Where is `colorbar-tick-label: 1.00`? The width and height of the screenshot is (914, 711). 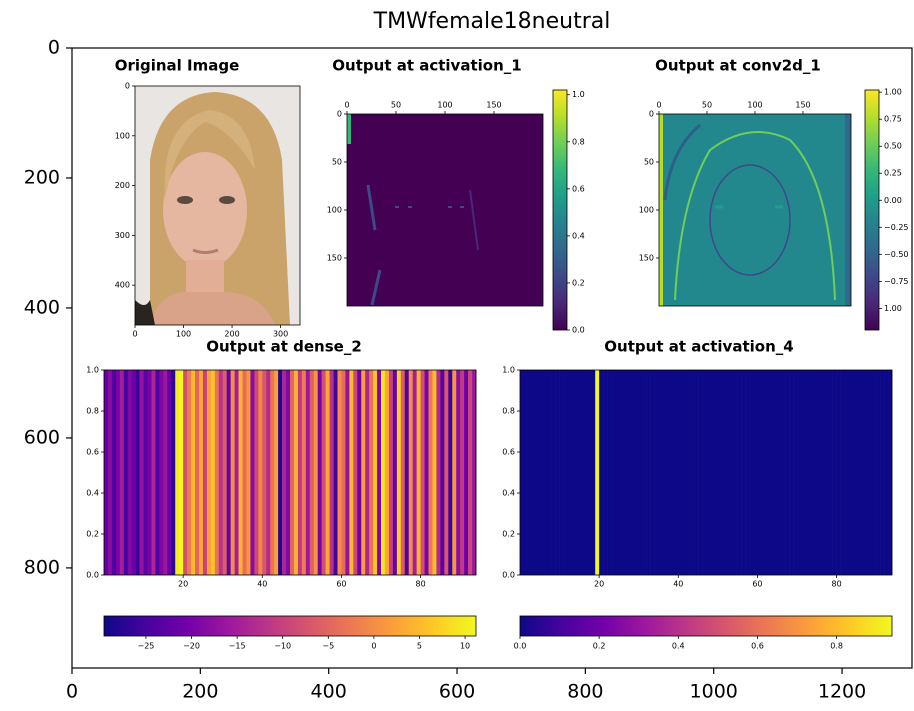 colorbar-tick-label: 1.00 is located at coordinates (893, 92).